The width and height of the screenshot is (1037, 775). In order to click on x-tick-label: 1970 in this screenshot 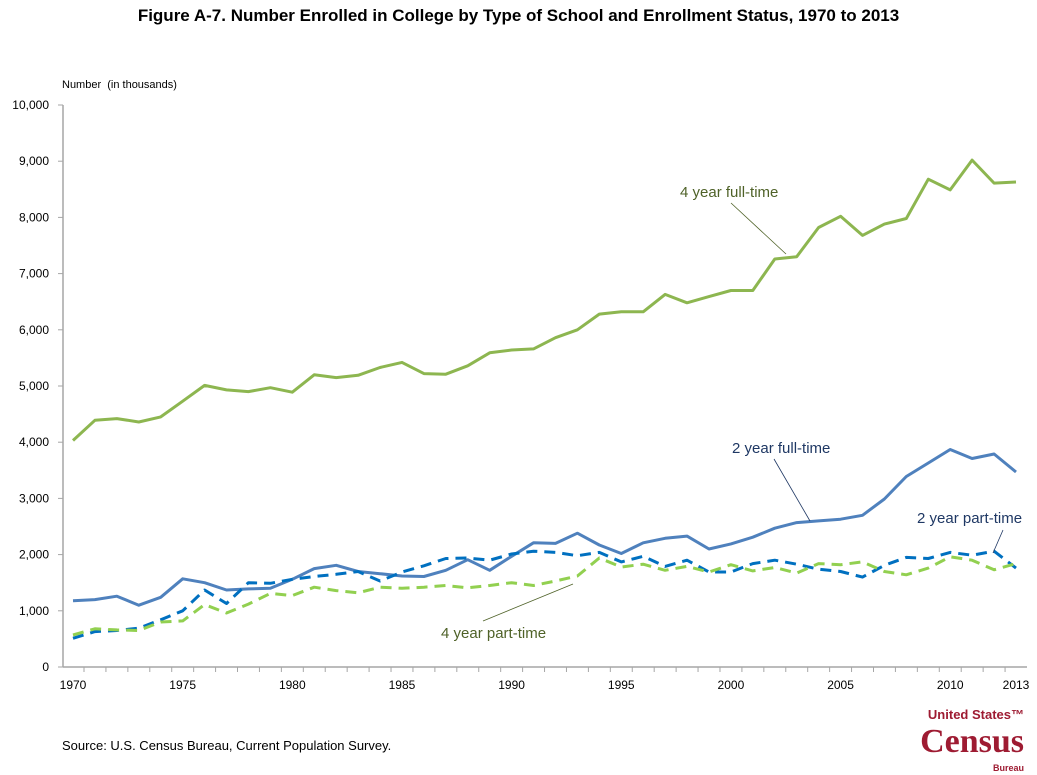, I will do `click(73, 685)`.